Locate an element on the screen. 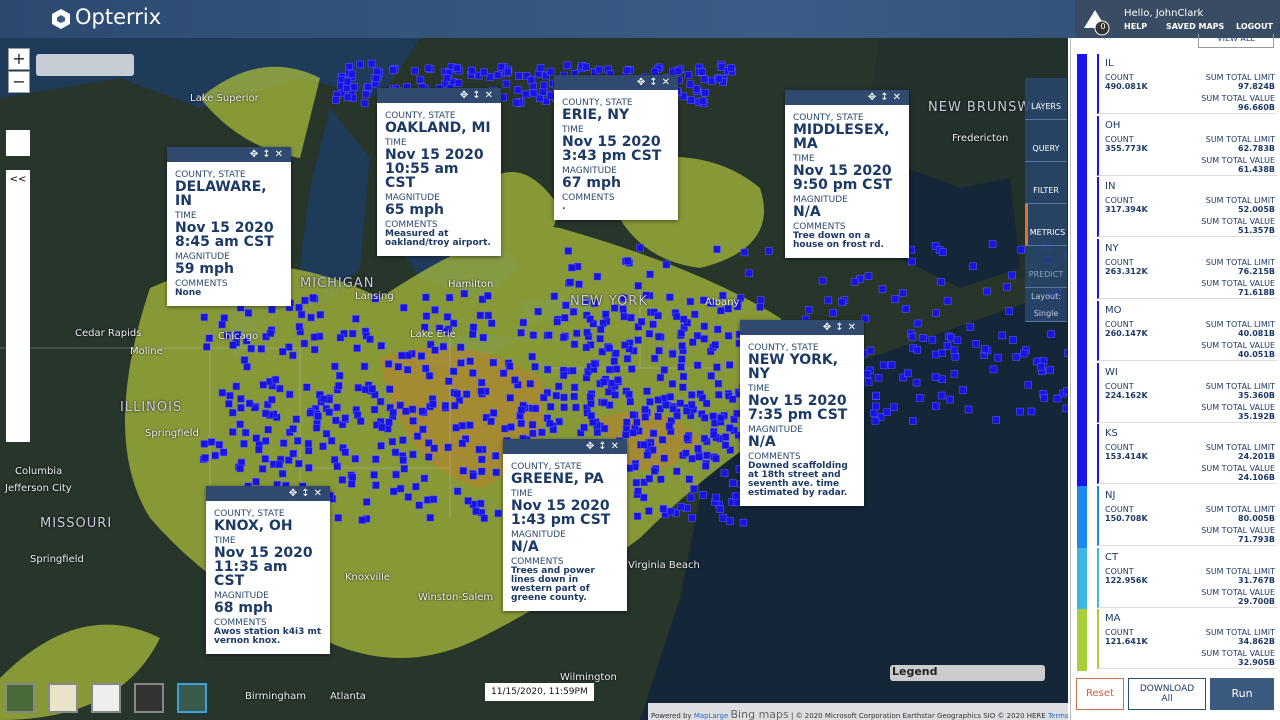 Image resolution: width=1280 pixels, height=720 pixels. terms: Terms of Use is located at coordinates (1057, 716).